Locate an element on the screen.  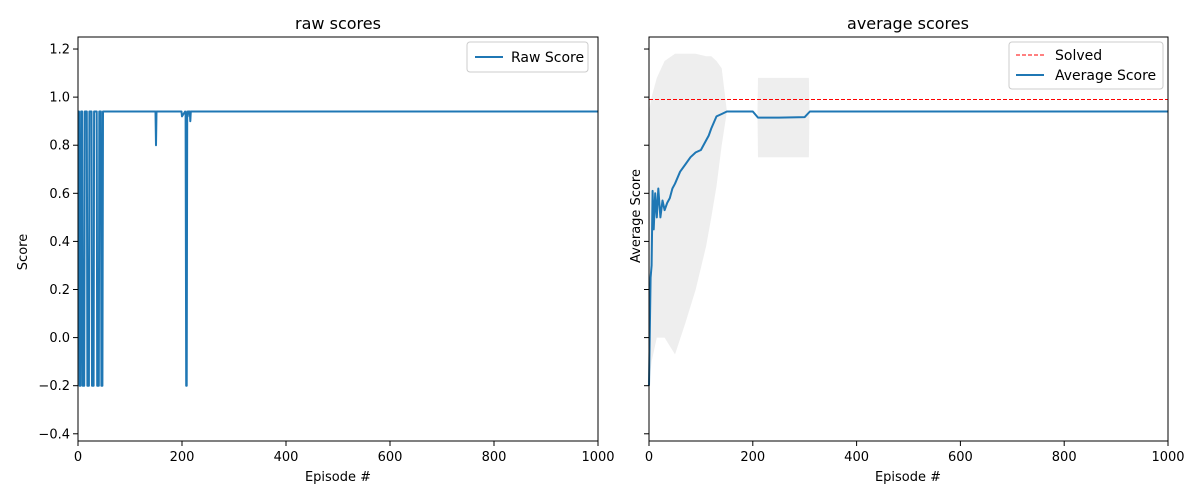
y-tick-label: 0.8 is located at coordinates (59, 146).